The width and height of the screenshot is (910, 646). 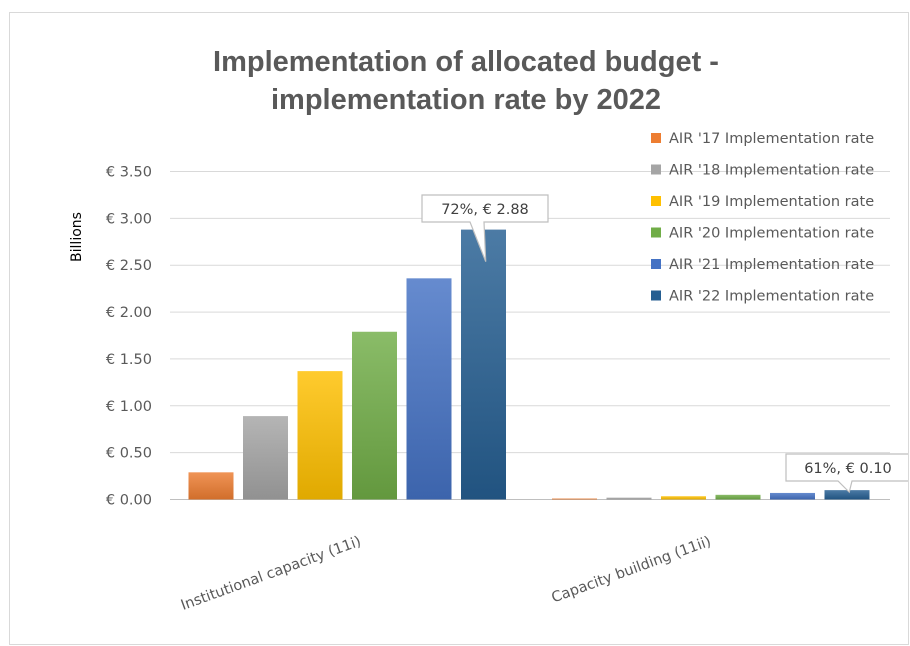 What do you see at coordinates (271, 574) in the screenshot?
I see `category-label: Institutional capacity (11i)` at bounding box center [271, 574].